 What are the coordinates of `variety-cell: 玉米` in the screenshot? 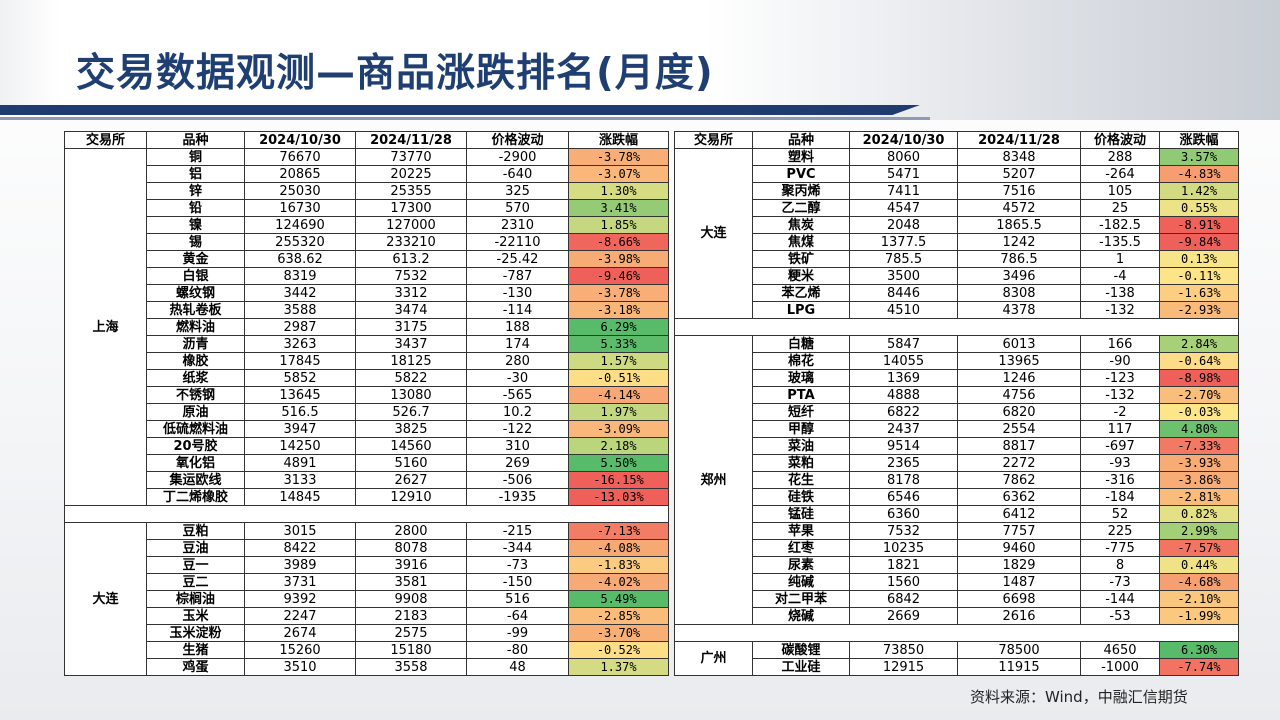 It's located at (195, 616).